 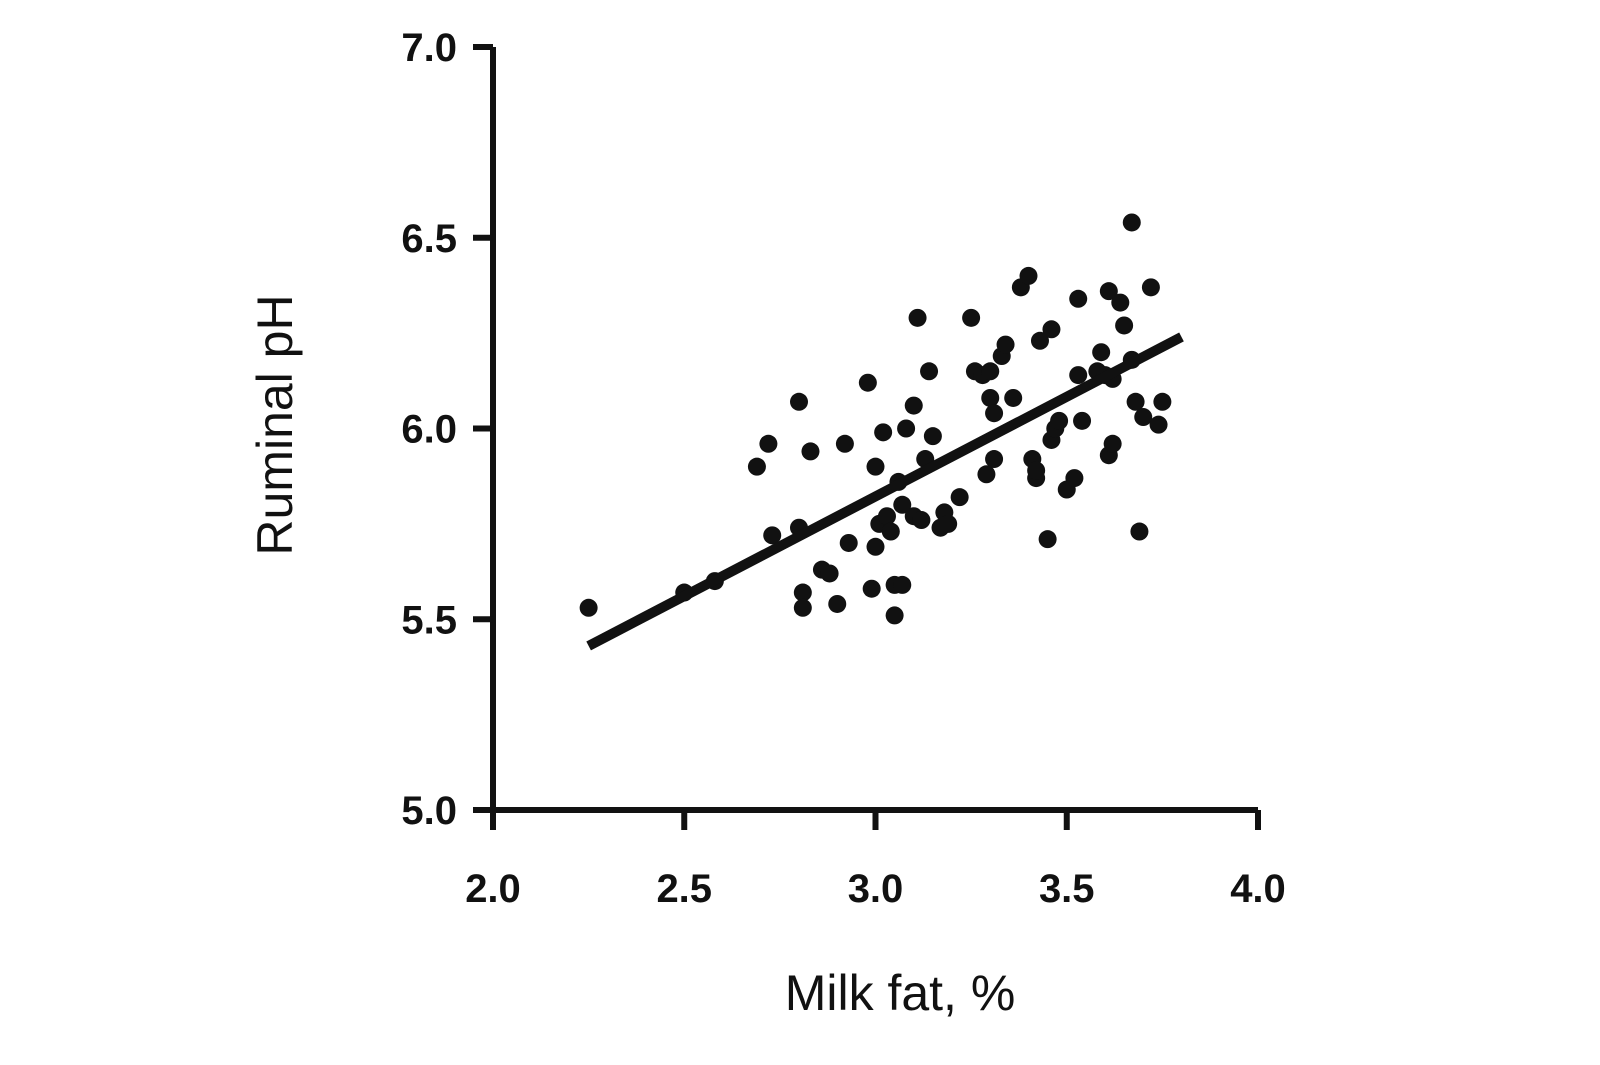 What do you see at coordinates (429, 811) in the screenshot?
I see `y-tick-label: 5.0` at bounding box center [429, 811].